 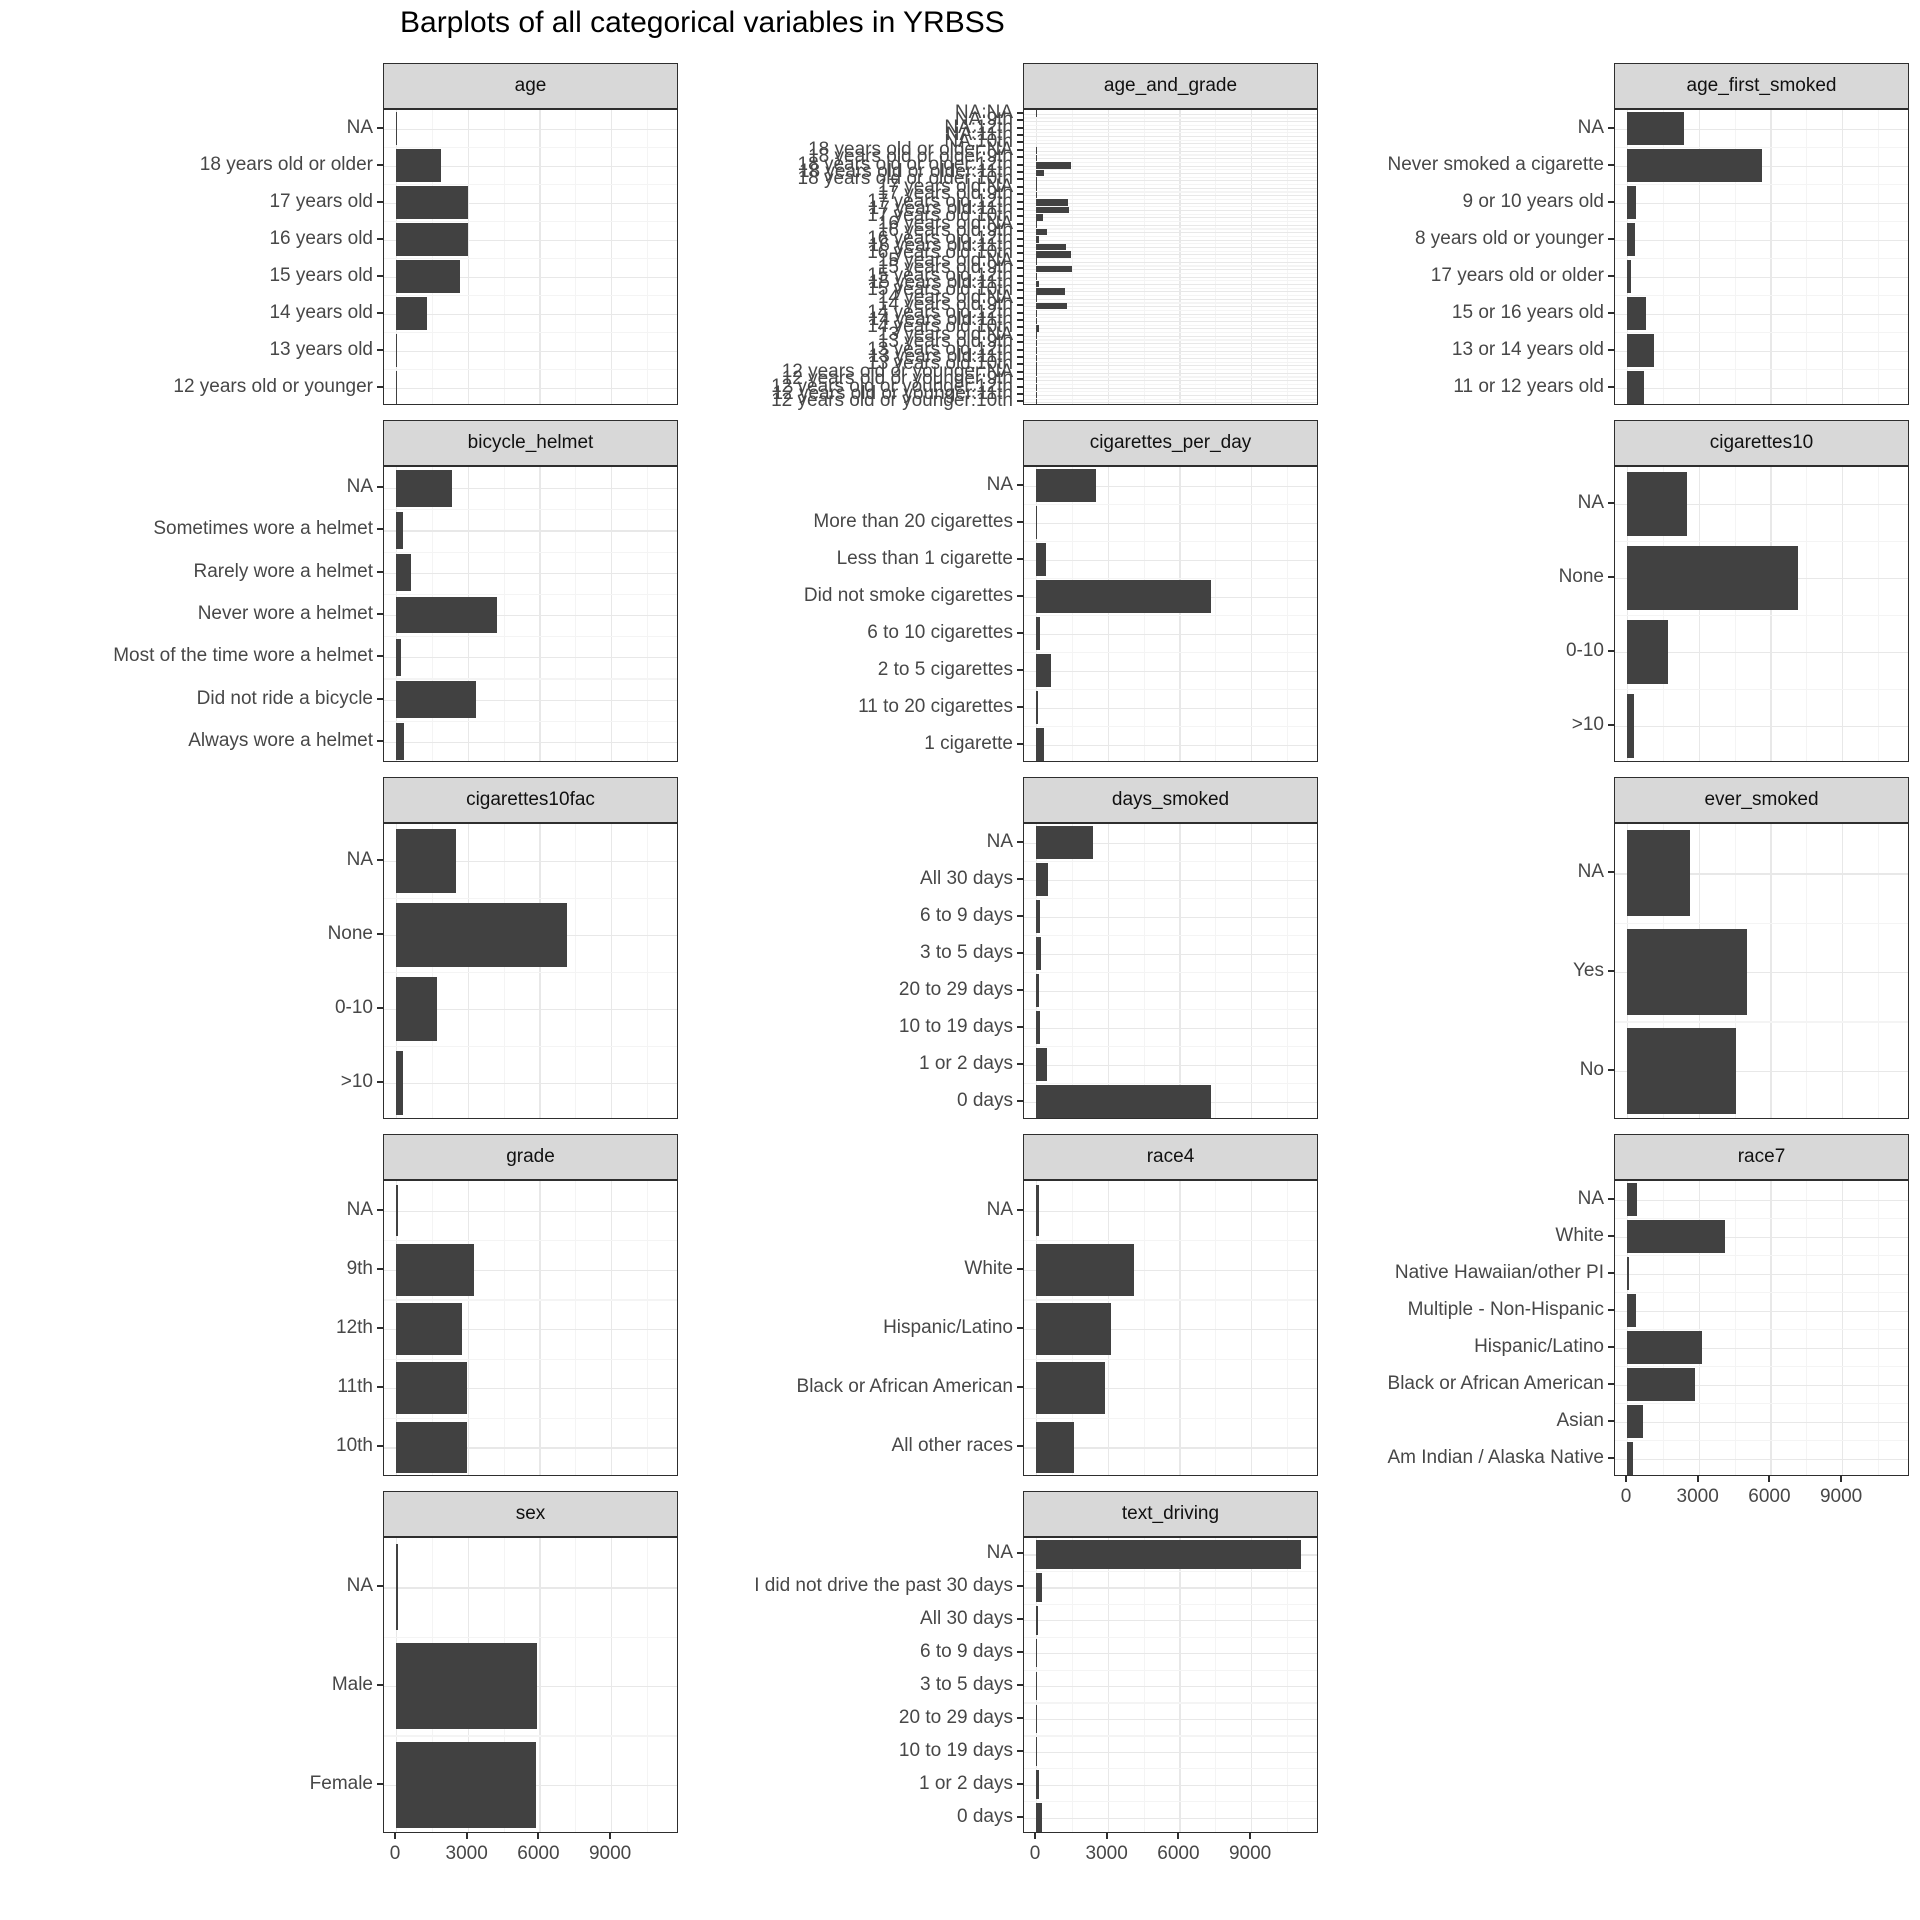 What do you see at coordinates (1528, 386) in the screenshot?
I see `y-axis-label: 11 or 12 years old` at bounding box center [1528, 386].